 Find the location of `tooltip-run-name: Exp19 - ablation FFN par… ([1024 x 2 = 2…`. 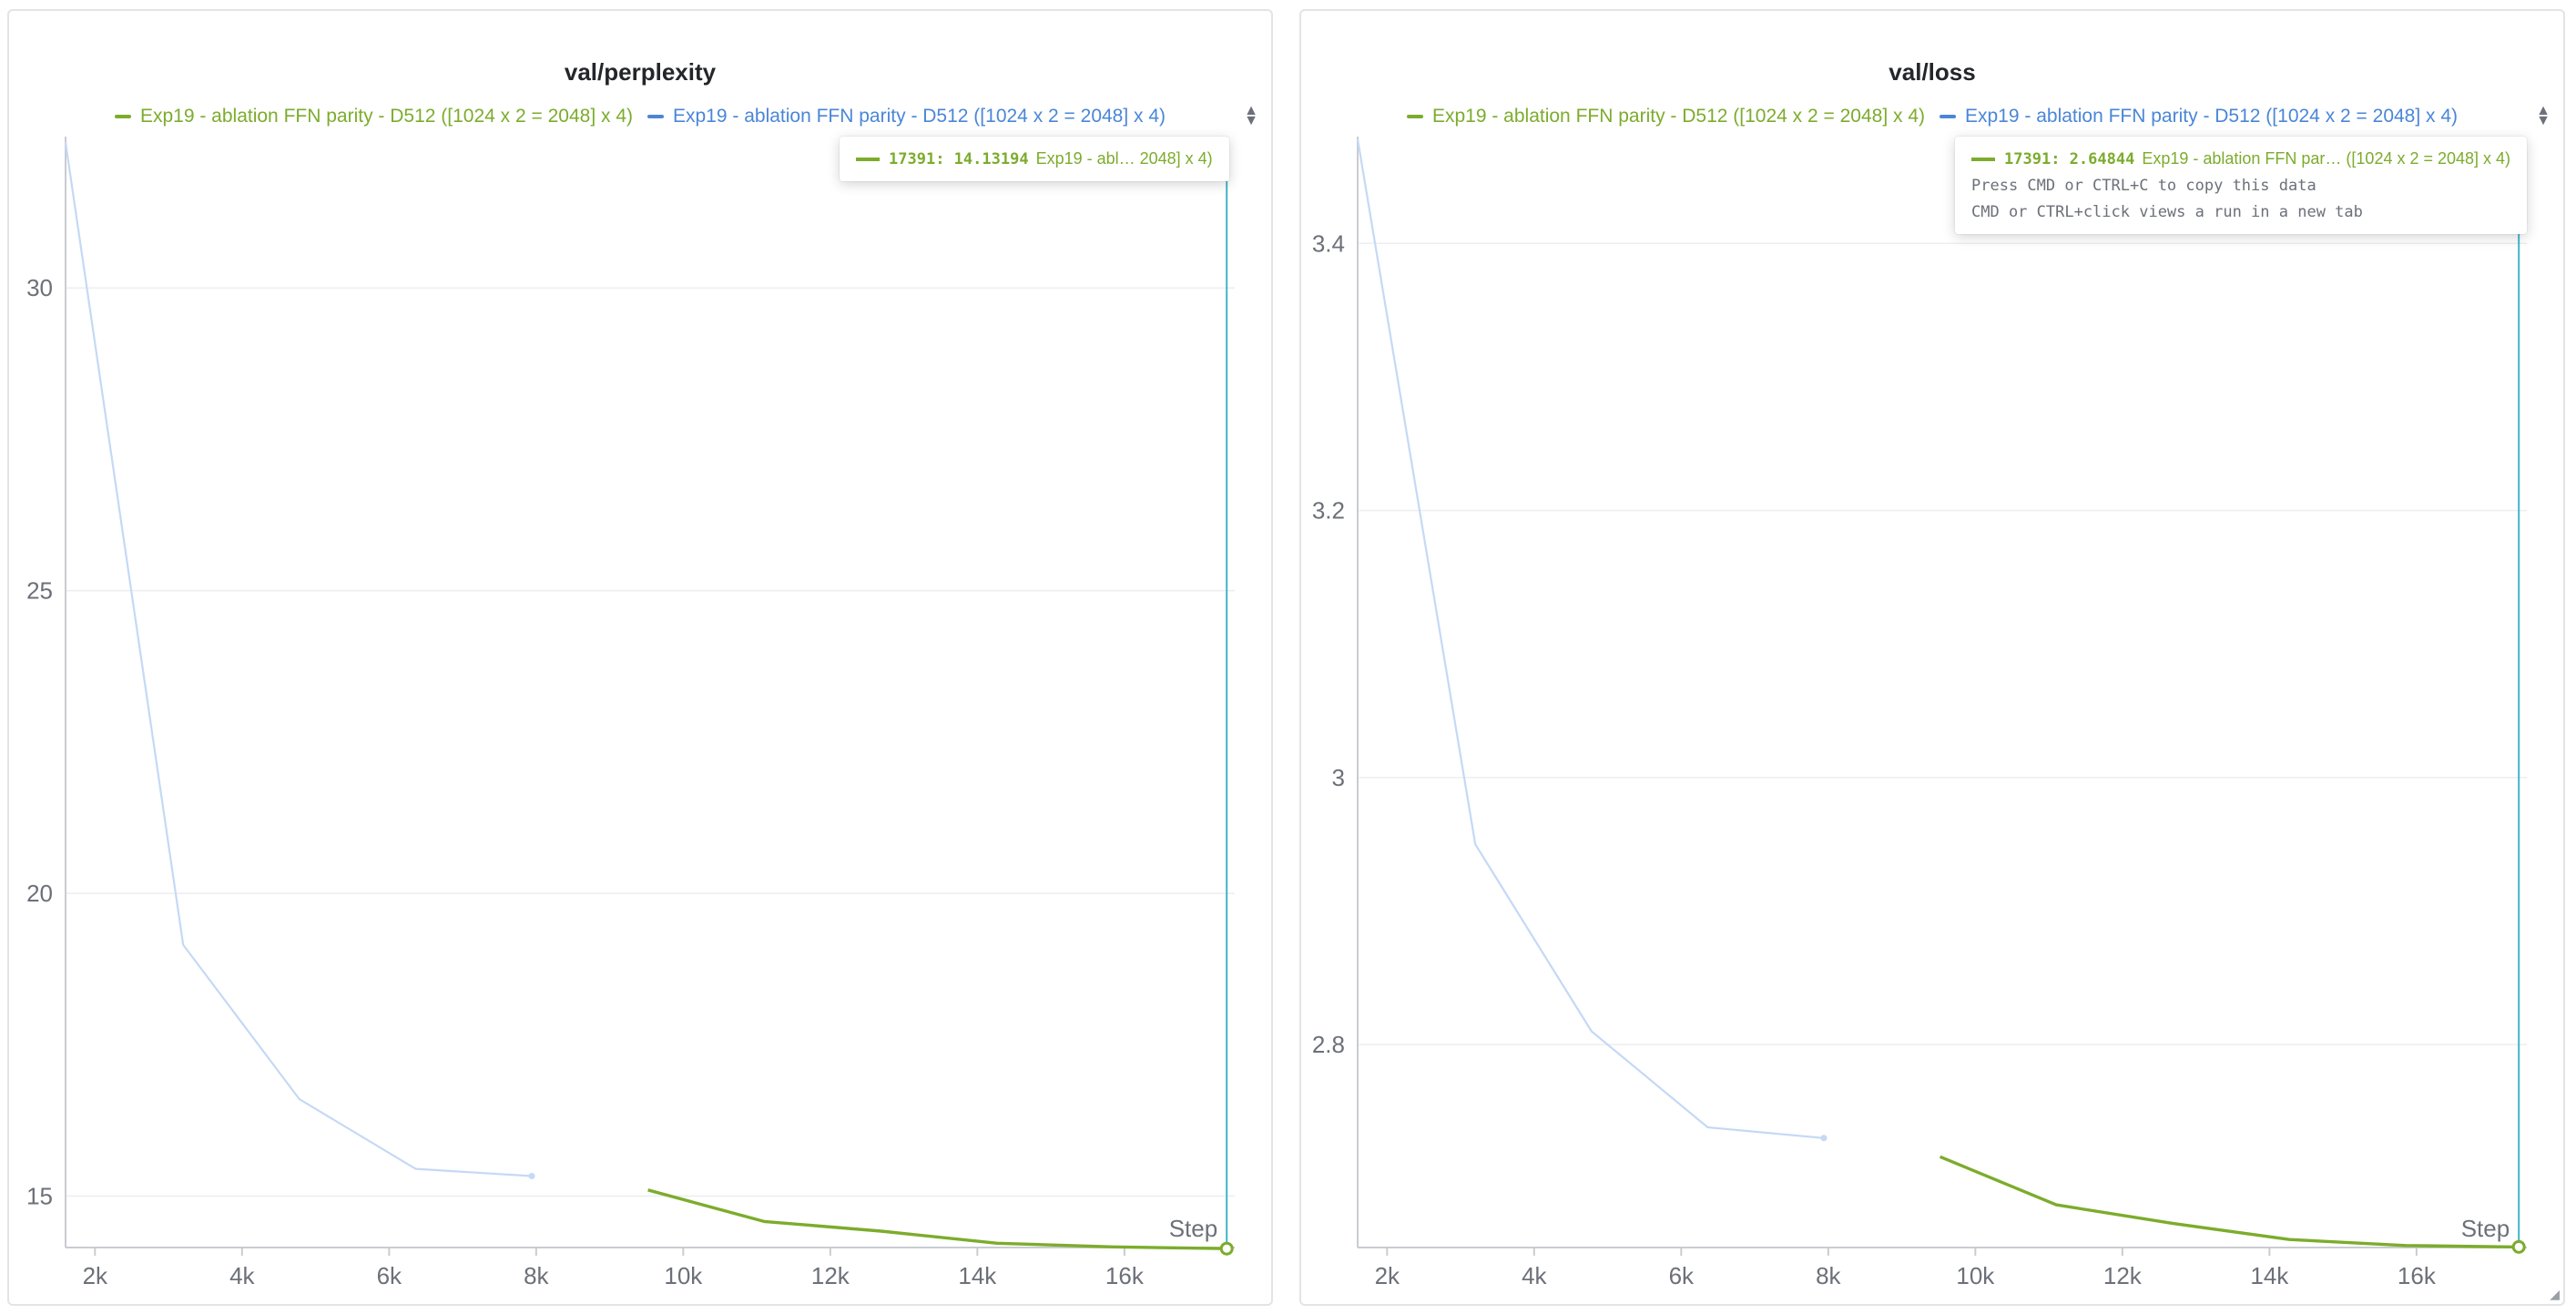

tooltip-run-name: Exp19 - ablation FFN par… ([1024 x 2 = 2… is located at coordinates (2326, 158).